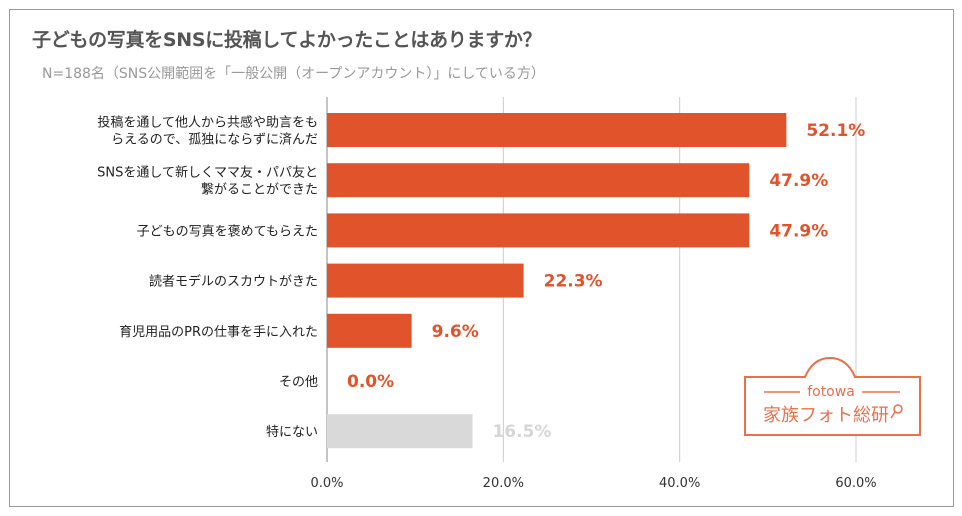  What do you see at coordinates (826, 415) in the screenshot?
I see `logo-name: 家族フォト総研` at bounding box center [826, 415].